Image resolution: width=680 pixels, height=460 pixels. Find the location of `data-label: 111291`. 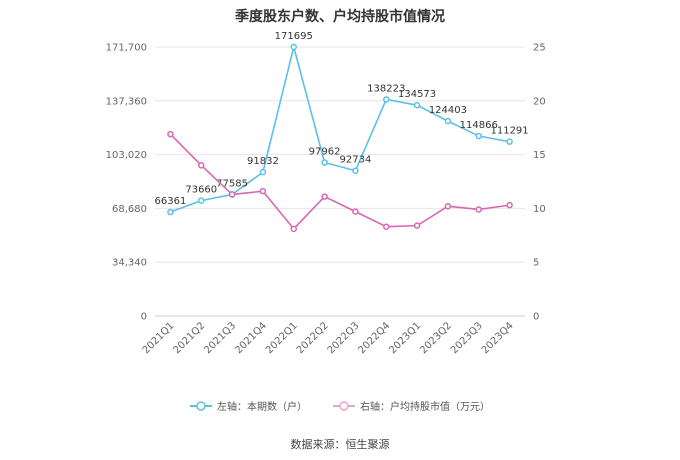

data-label: 111291 is located at coordinates (509, 131).